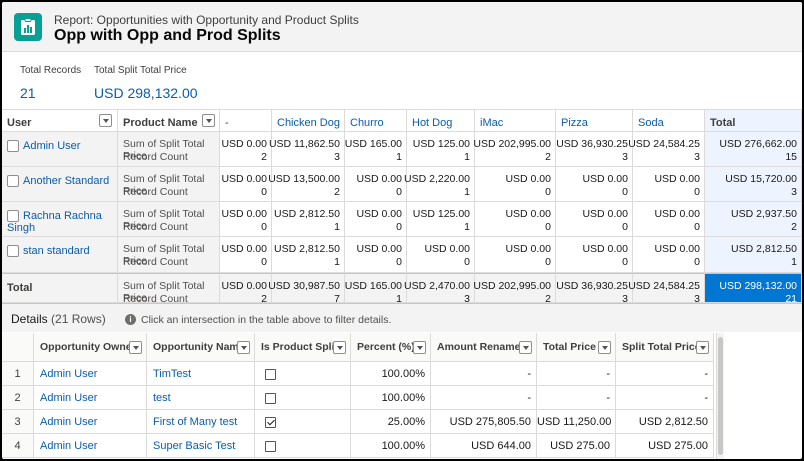 The image size is (804, 461). What do you see at coordinates (391, 398) in the screenshot?
I see `percent-value: 100.00%` at bounding box center [391, 398].